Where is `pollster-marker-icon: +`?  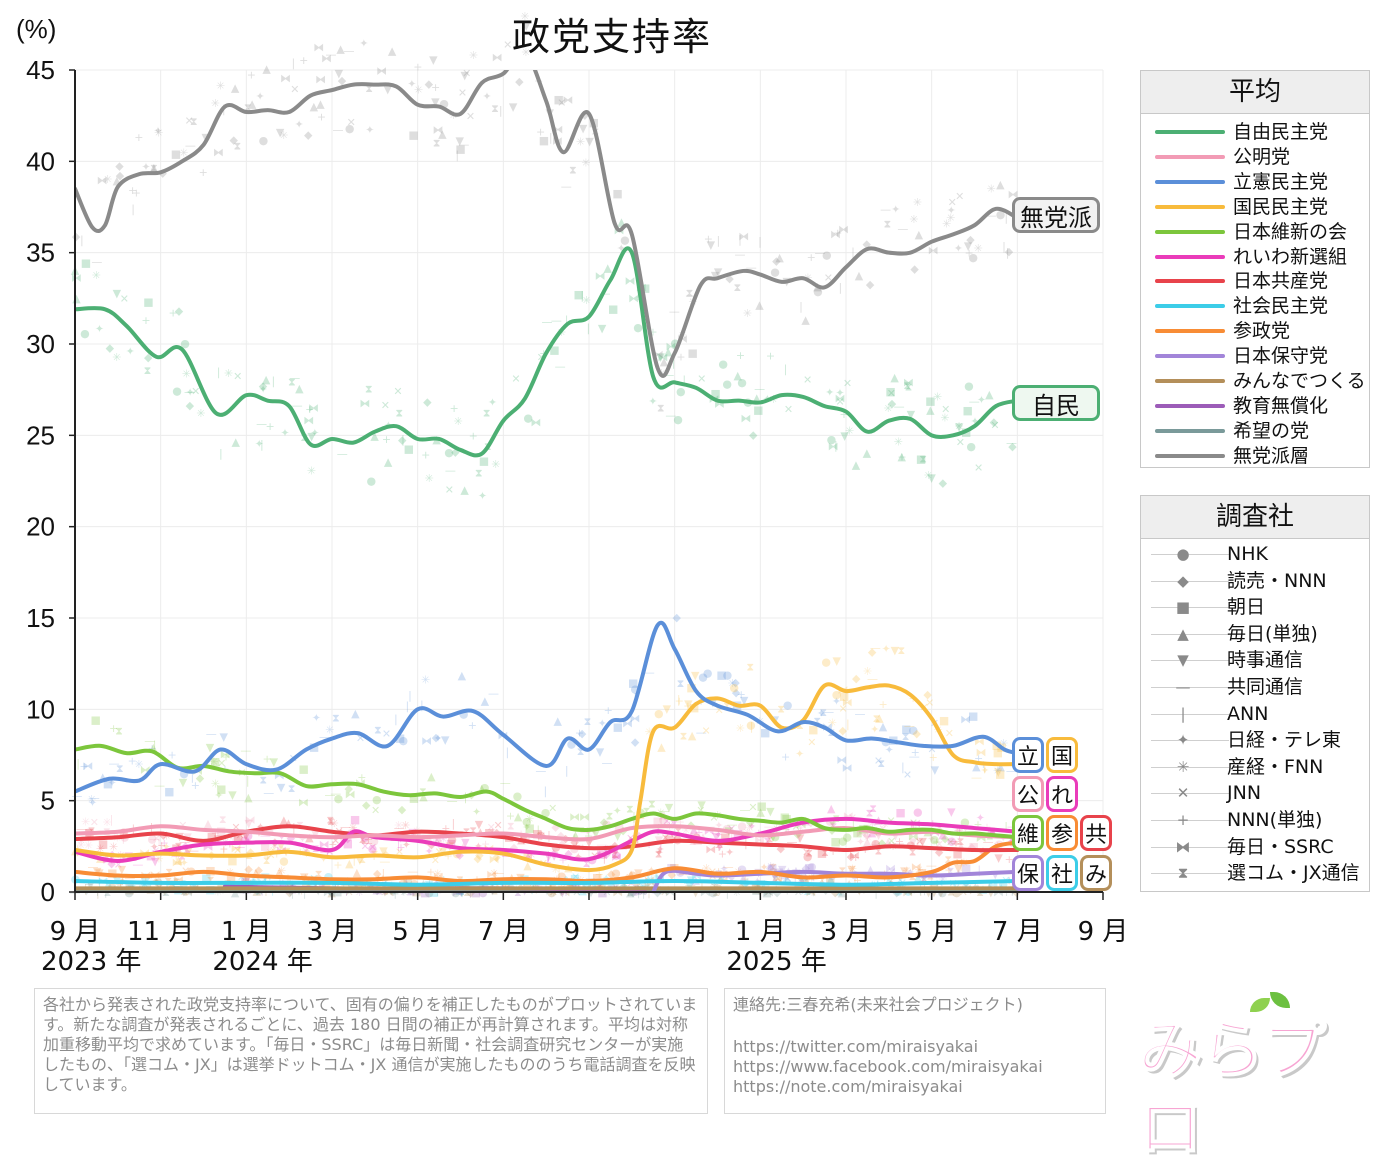
pollster-marker-icon: + is located at coordinates (1183, 820).